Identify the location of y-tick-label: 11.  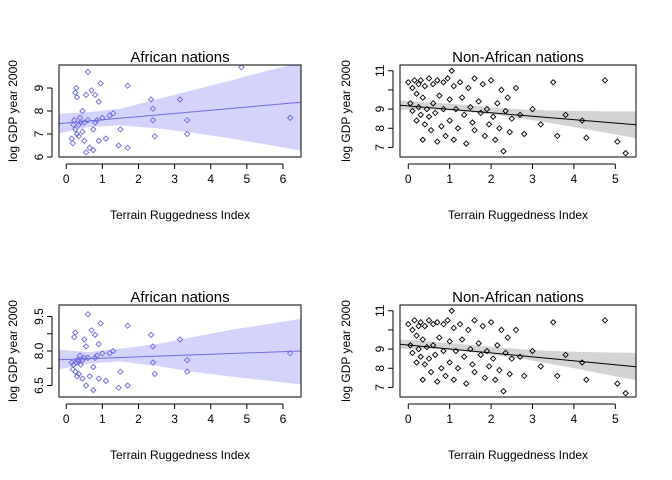
(380, 70).